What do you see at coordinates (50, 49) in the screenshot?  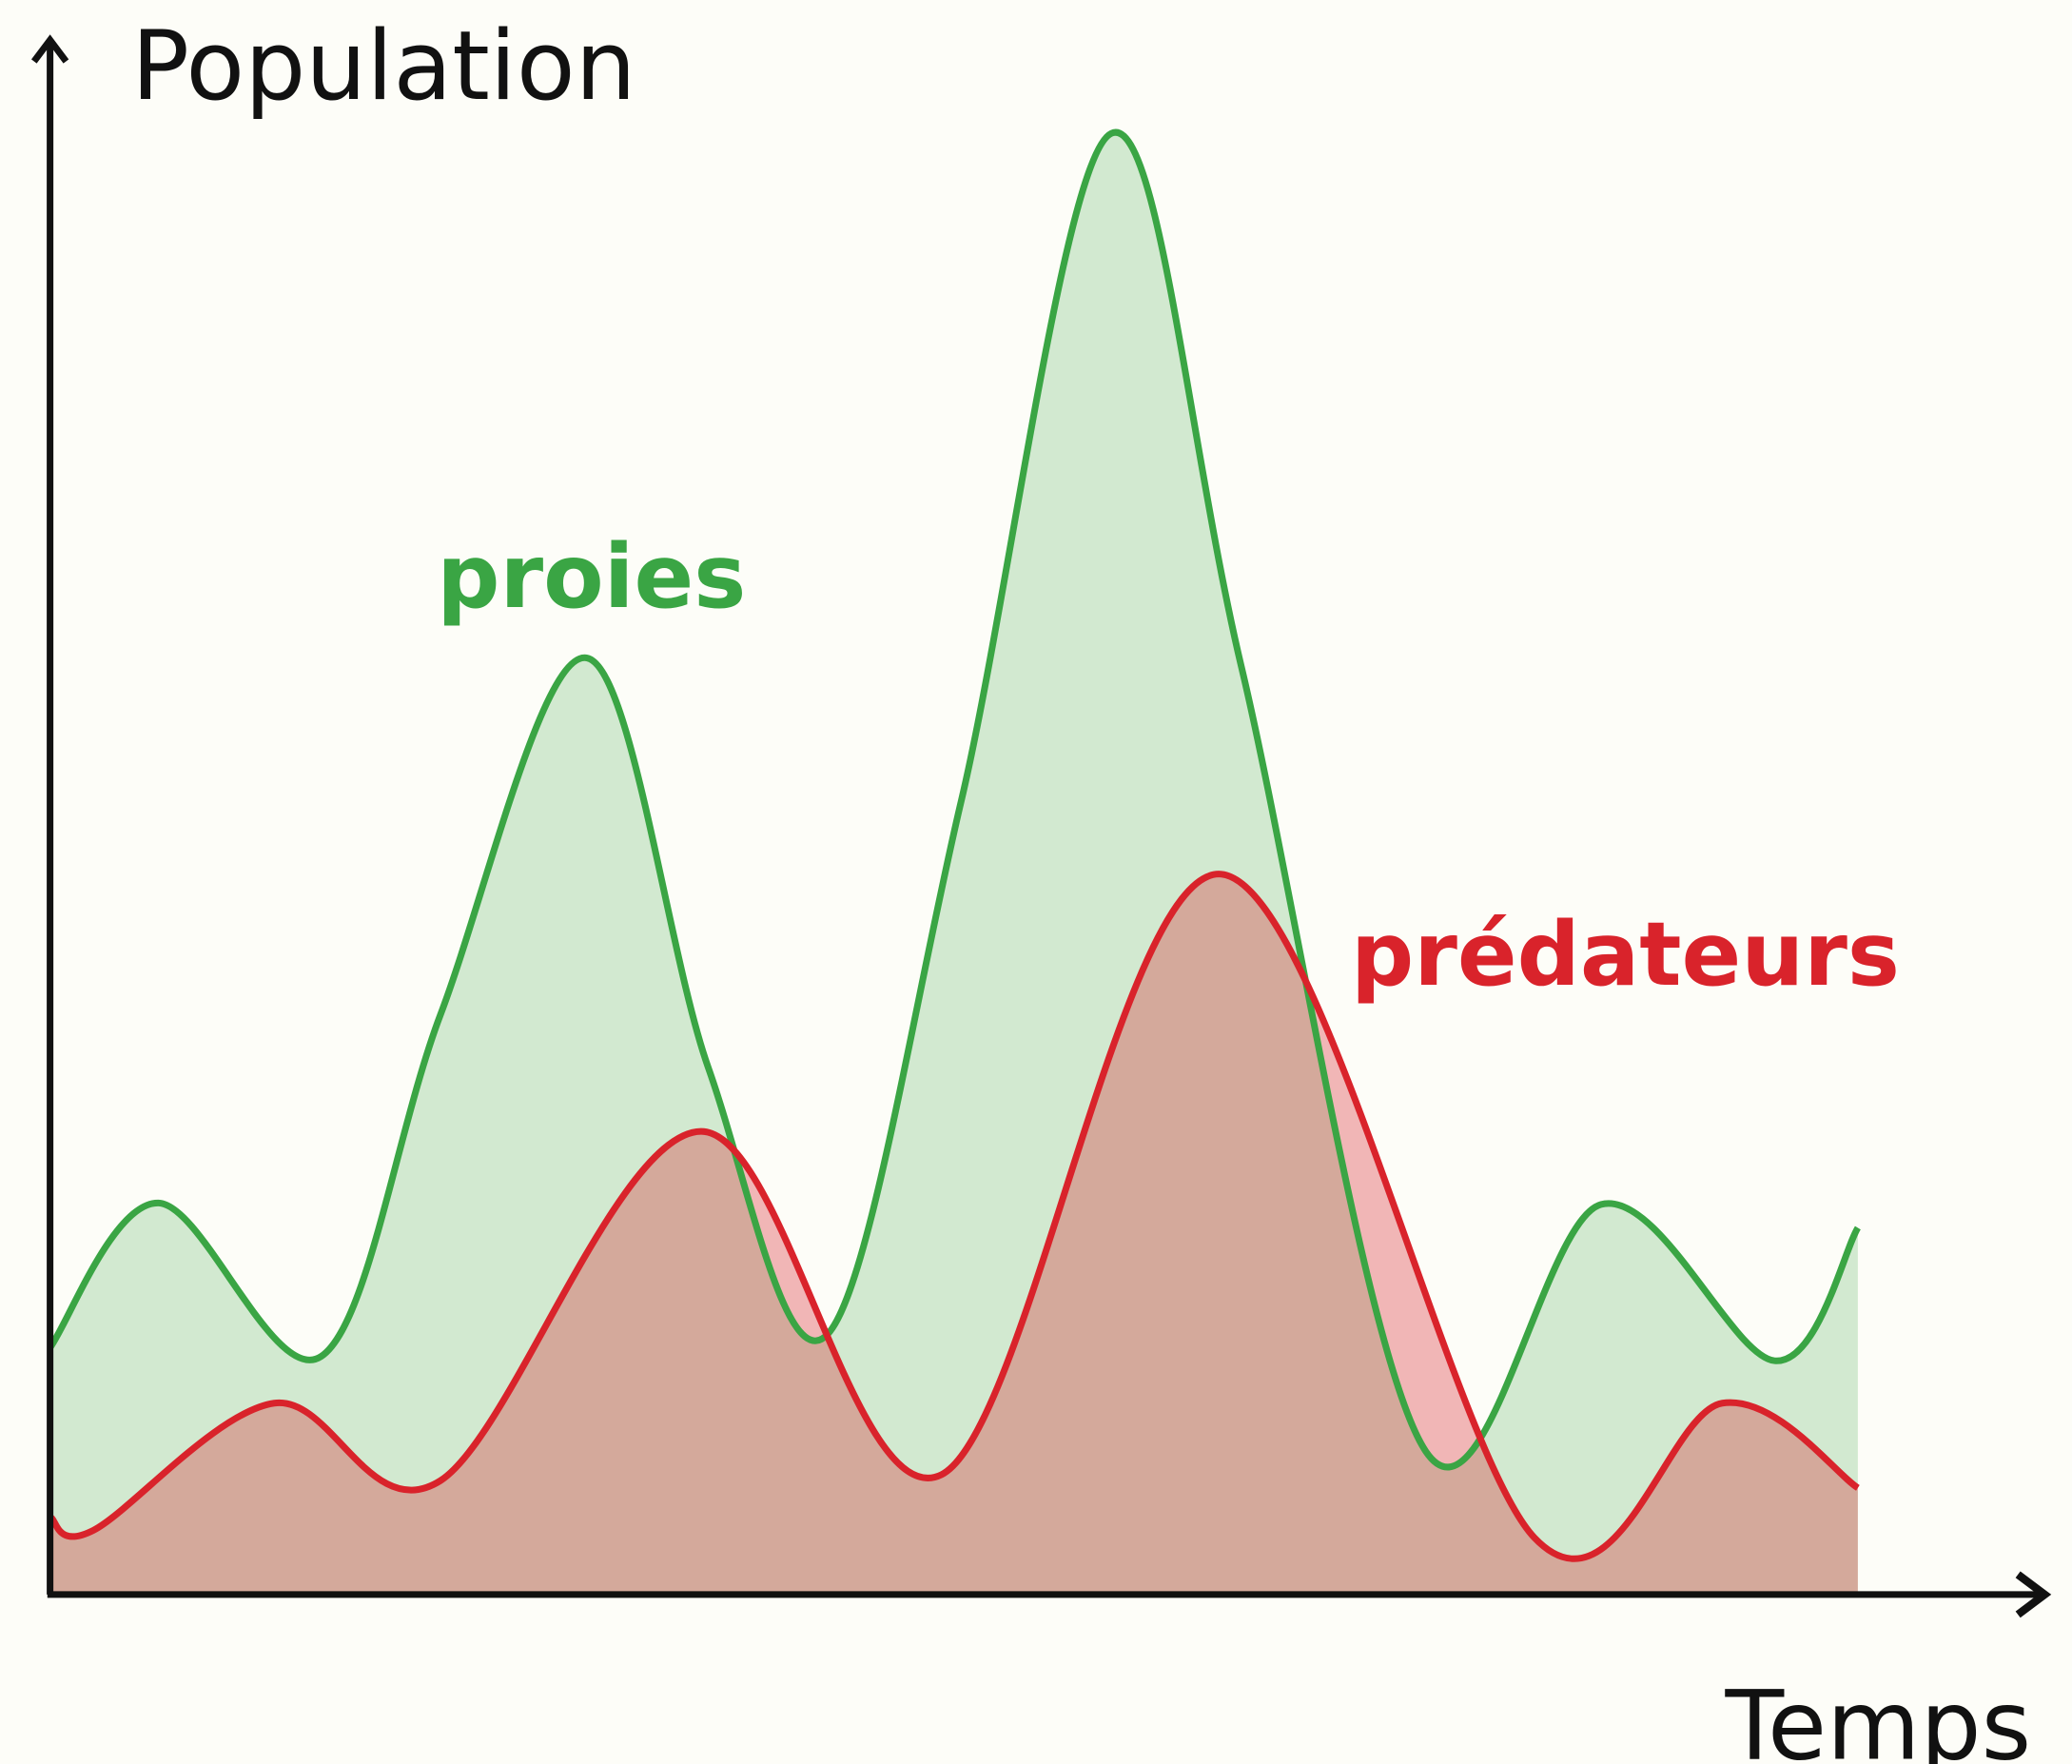 I see `y-axis-arrow` at bounding box center [50, 49].